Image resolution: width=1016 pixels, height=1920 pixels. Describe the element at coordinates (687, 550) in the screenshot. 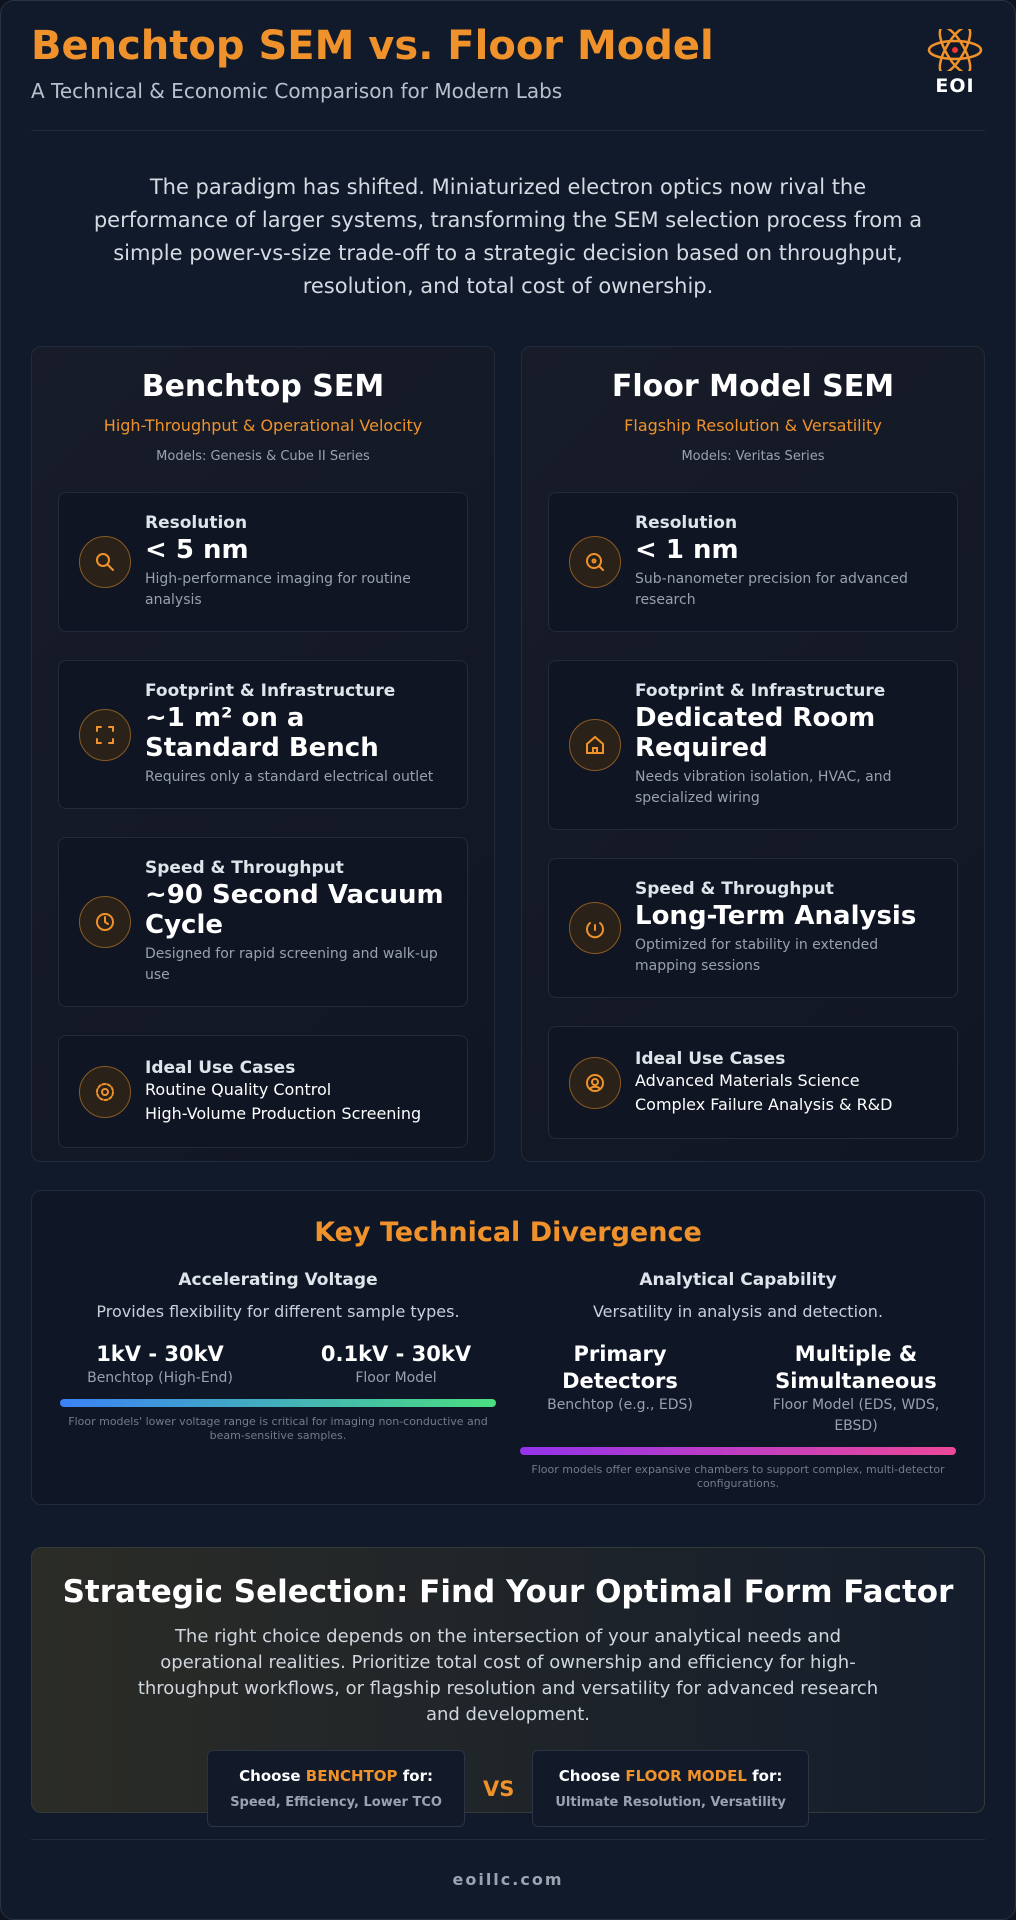

I see `spec-value: < 1 nm` at that location.